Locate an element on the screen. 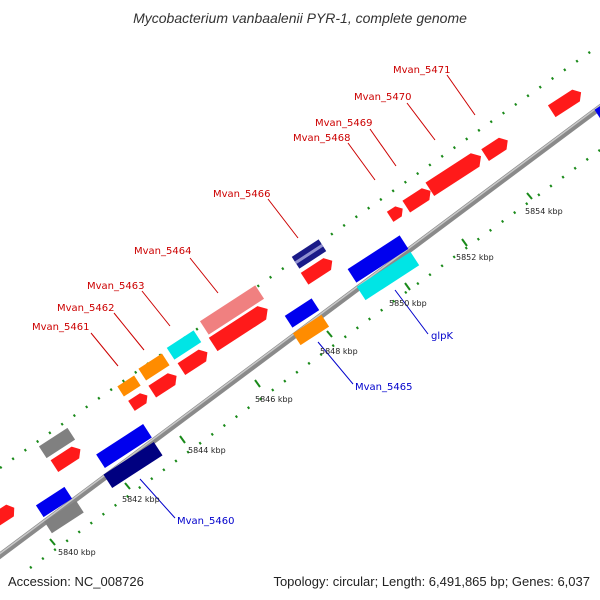  gene-label-mvan-5466: Mvan_5466 is located at coordinates (241, 194).